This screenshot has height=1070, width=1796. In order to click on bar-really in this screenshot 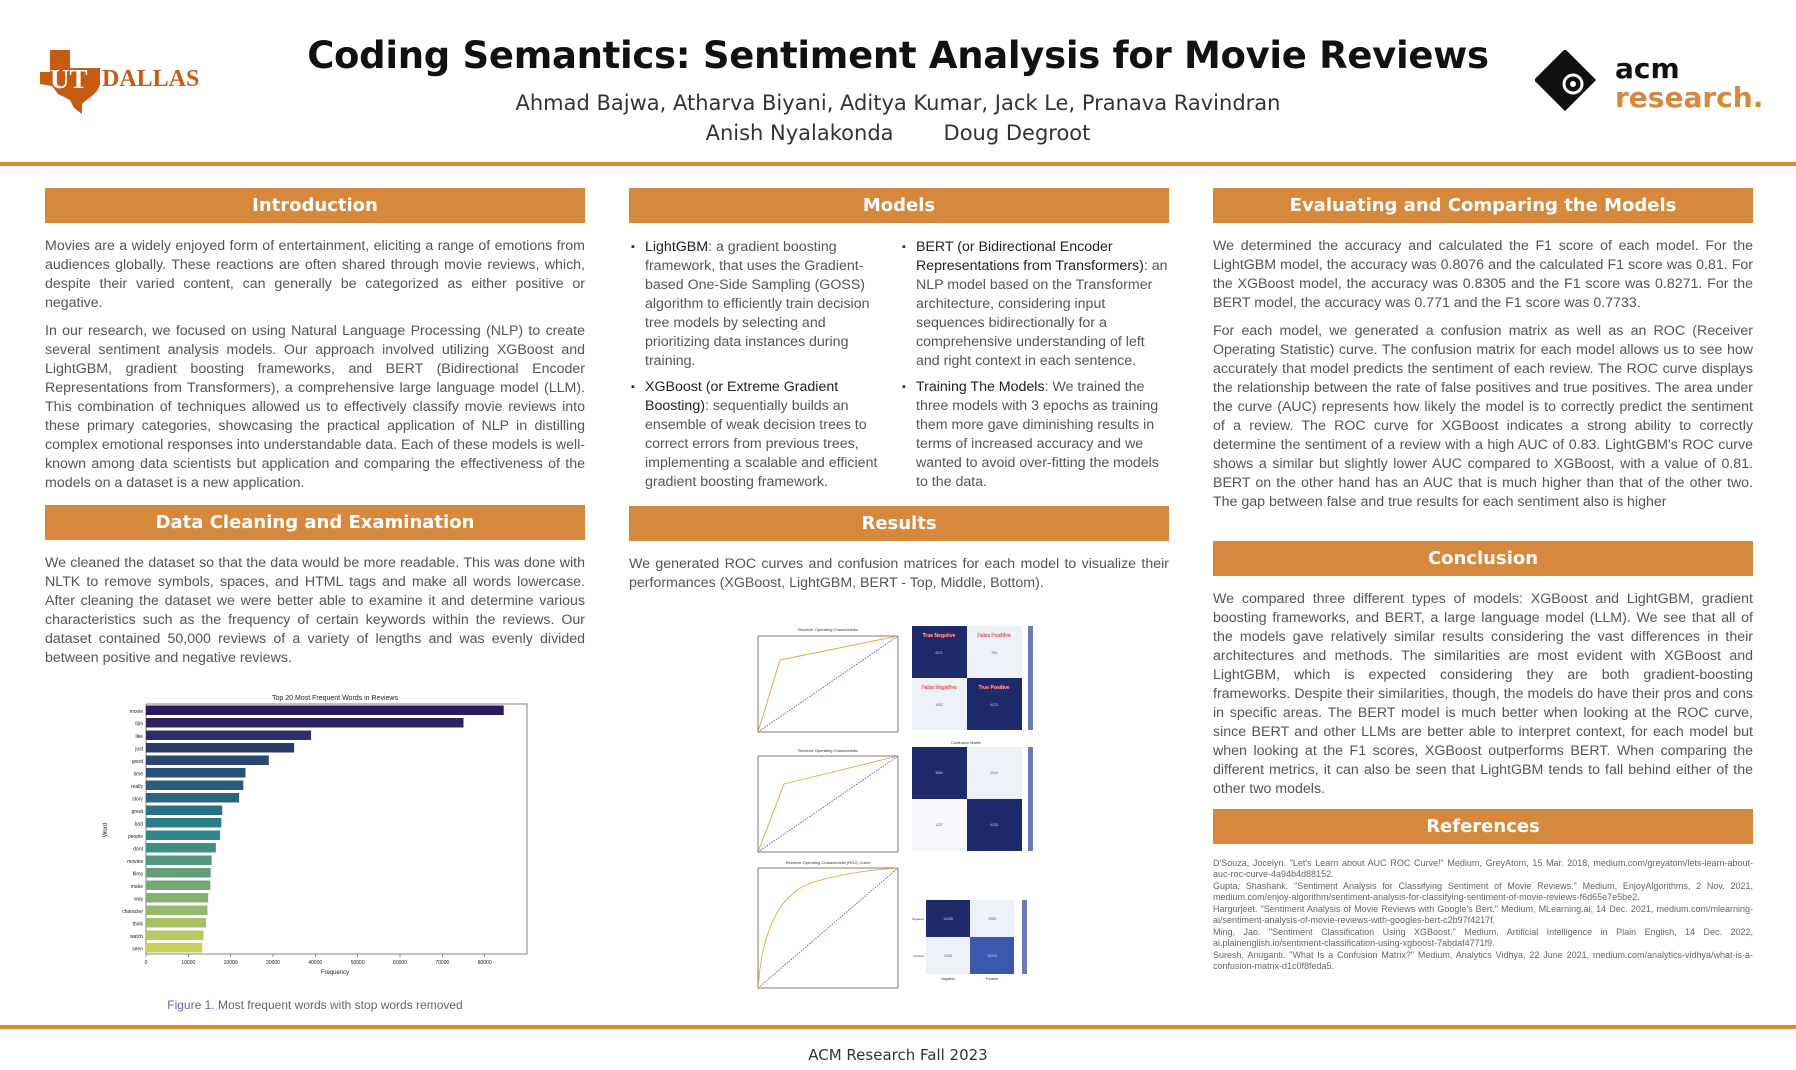, I will do `click(195, 785)`.